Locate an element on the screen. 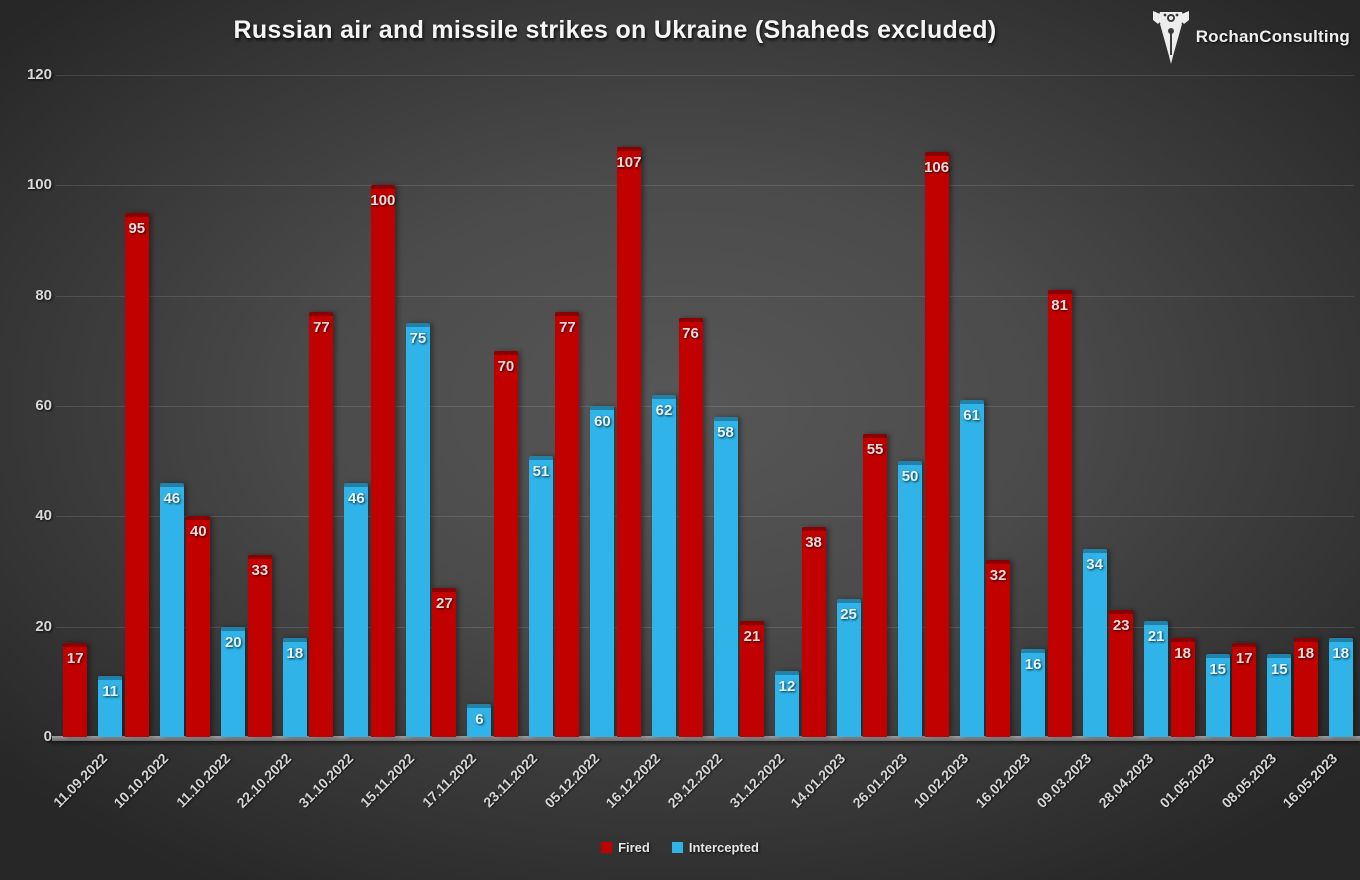 Image resolution: width=1360 pixels, height=880 pixels. bar-value-label: 75 is located at coordinates (418, 338).